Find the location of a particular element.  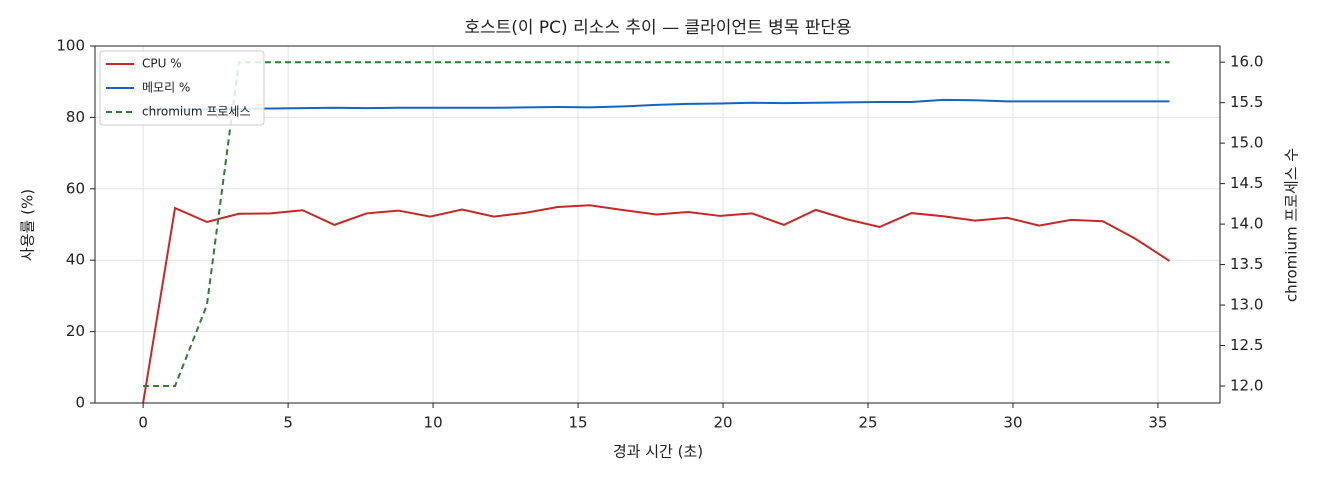

y2-tick-label: 15.0 is located at coordinates (1246, 143).